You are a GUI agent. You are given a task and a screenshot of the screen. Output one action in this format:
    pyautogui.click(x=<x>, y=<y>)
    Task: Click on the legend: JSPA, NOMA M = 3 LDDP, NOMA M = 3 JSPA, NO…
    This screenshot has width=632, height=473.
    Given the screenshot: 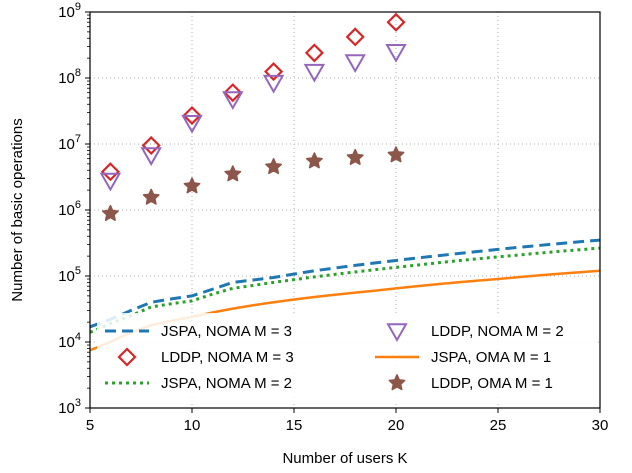 What is the action you would take?
    pyautogui.click(x=346, y=358)
    